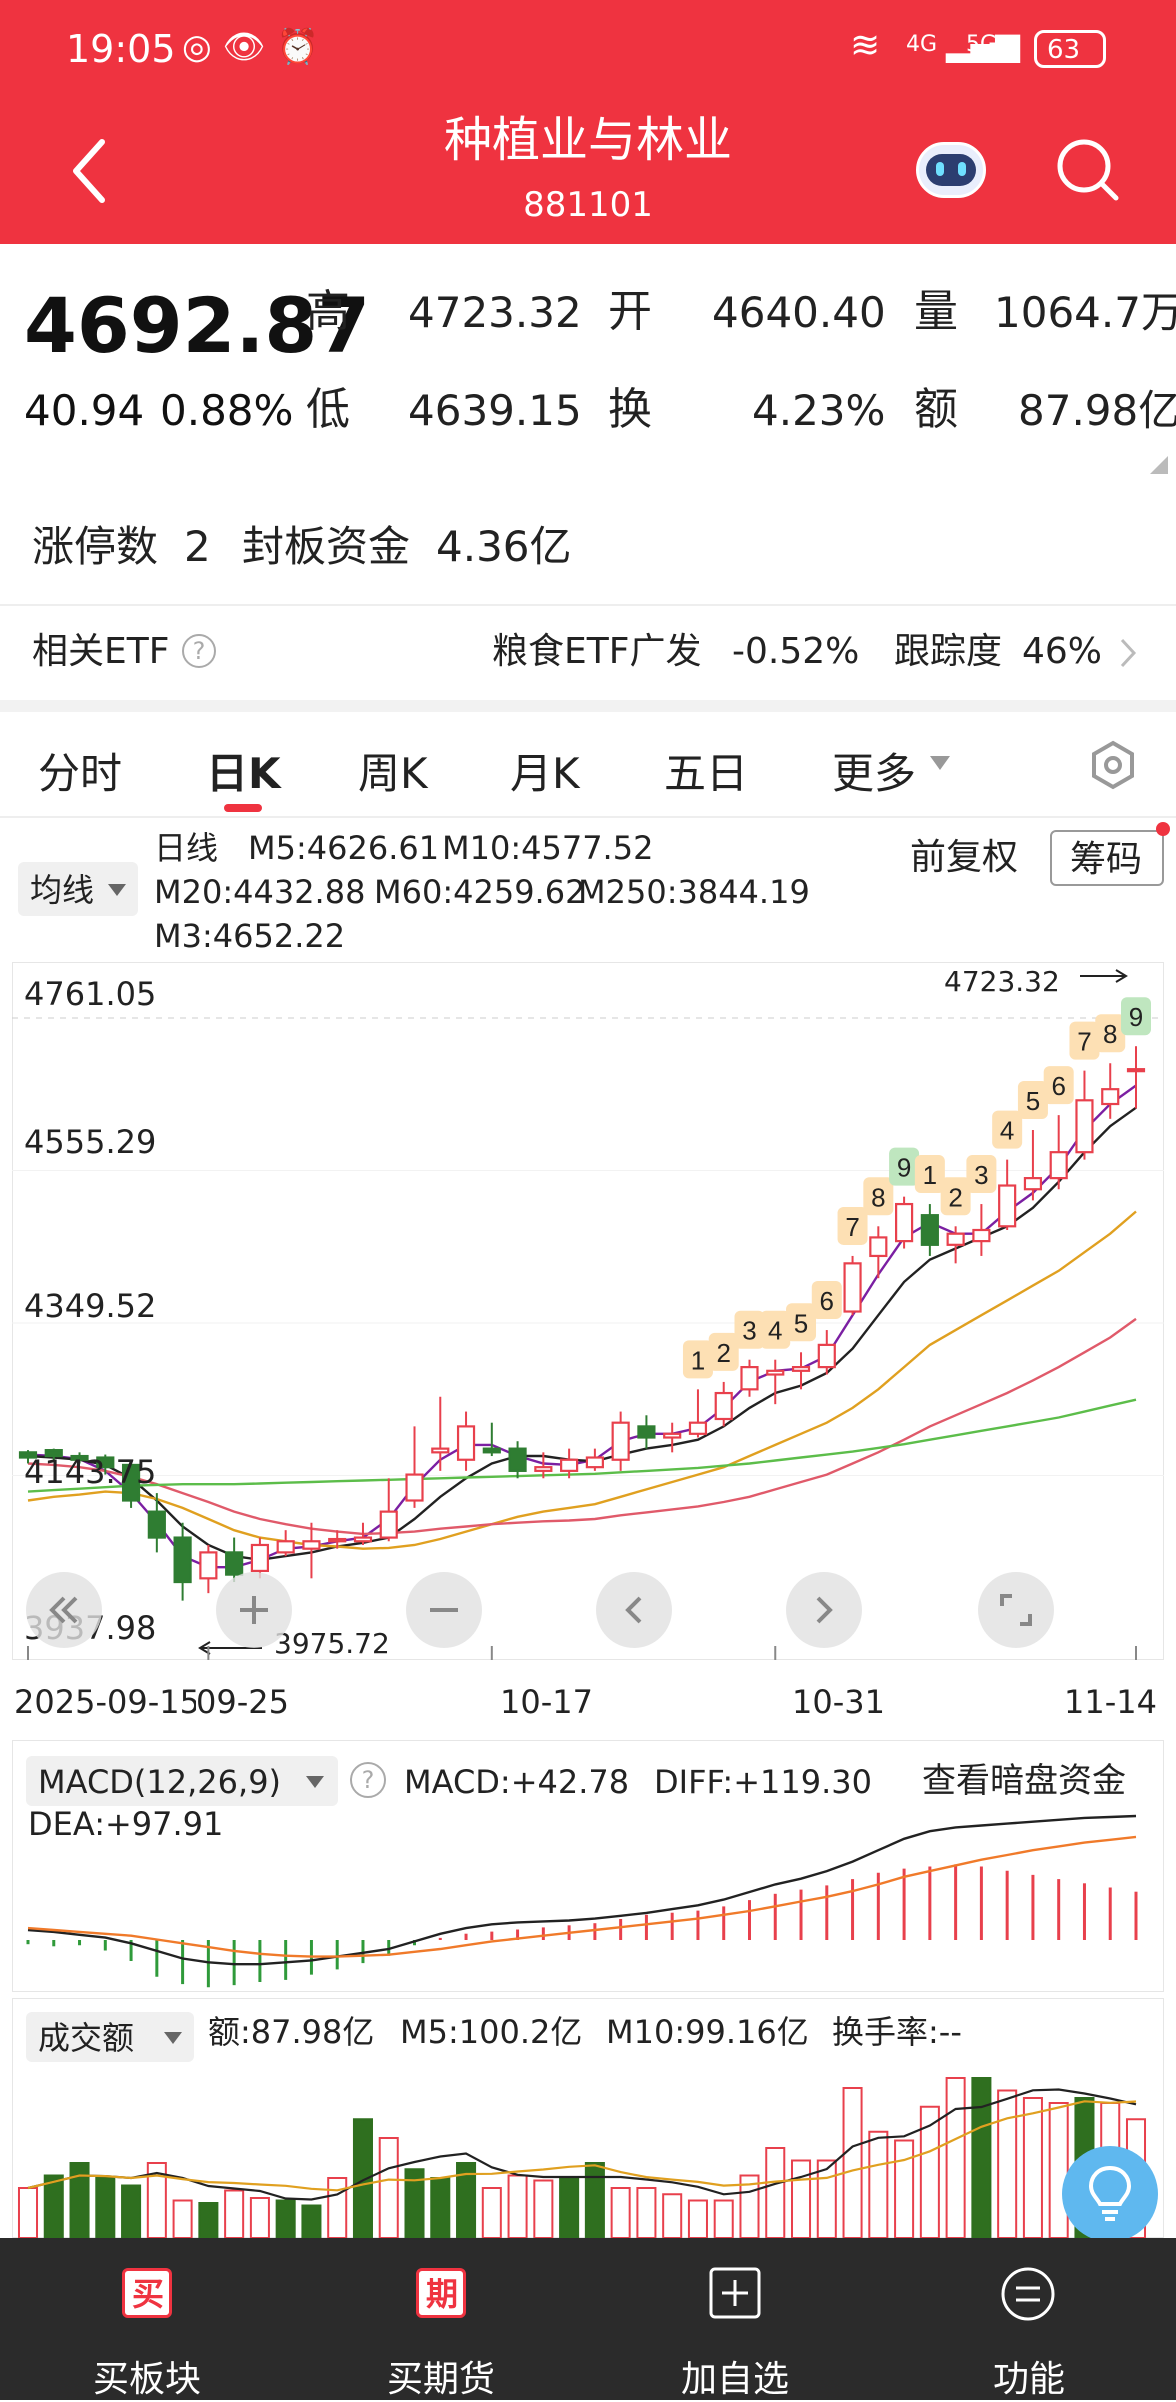 The image size is (1176, 2402). What do you see at coordinates (64, 1610) in the screenshot?
I see `scroll-left-fast-button` at bounding box center [64, 1610].